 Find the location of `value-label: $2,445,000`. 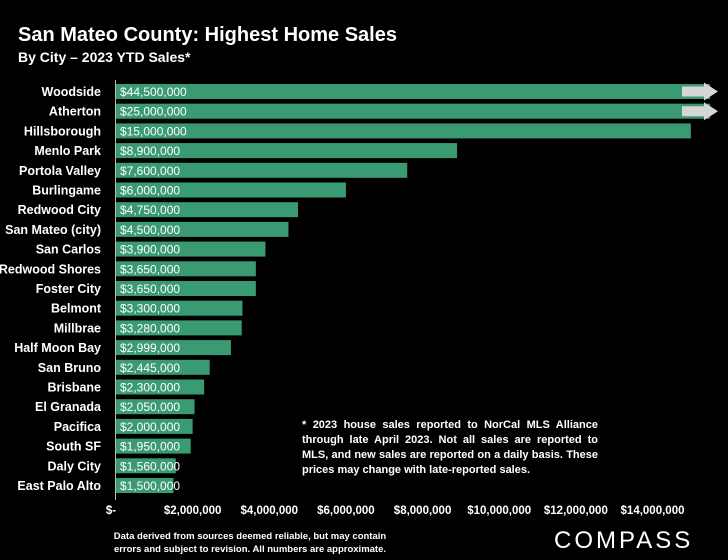

value-label: $2,445,000 is located at coordinates (150, 368).